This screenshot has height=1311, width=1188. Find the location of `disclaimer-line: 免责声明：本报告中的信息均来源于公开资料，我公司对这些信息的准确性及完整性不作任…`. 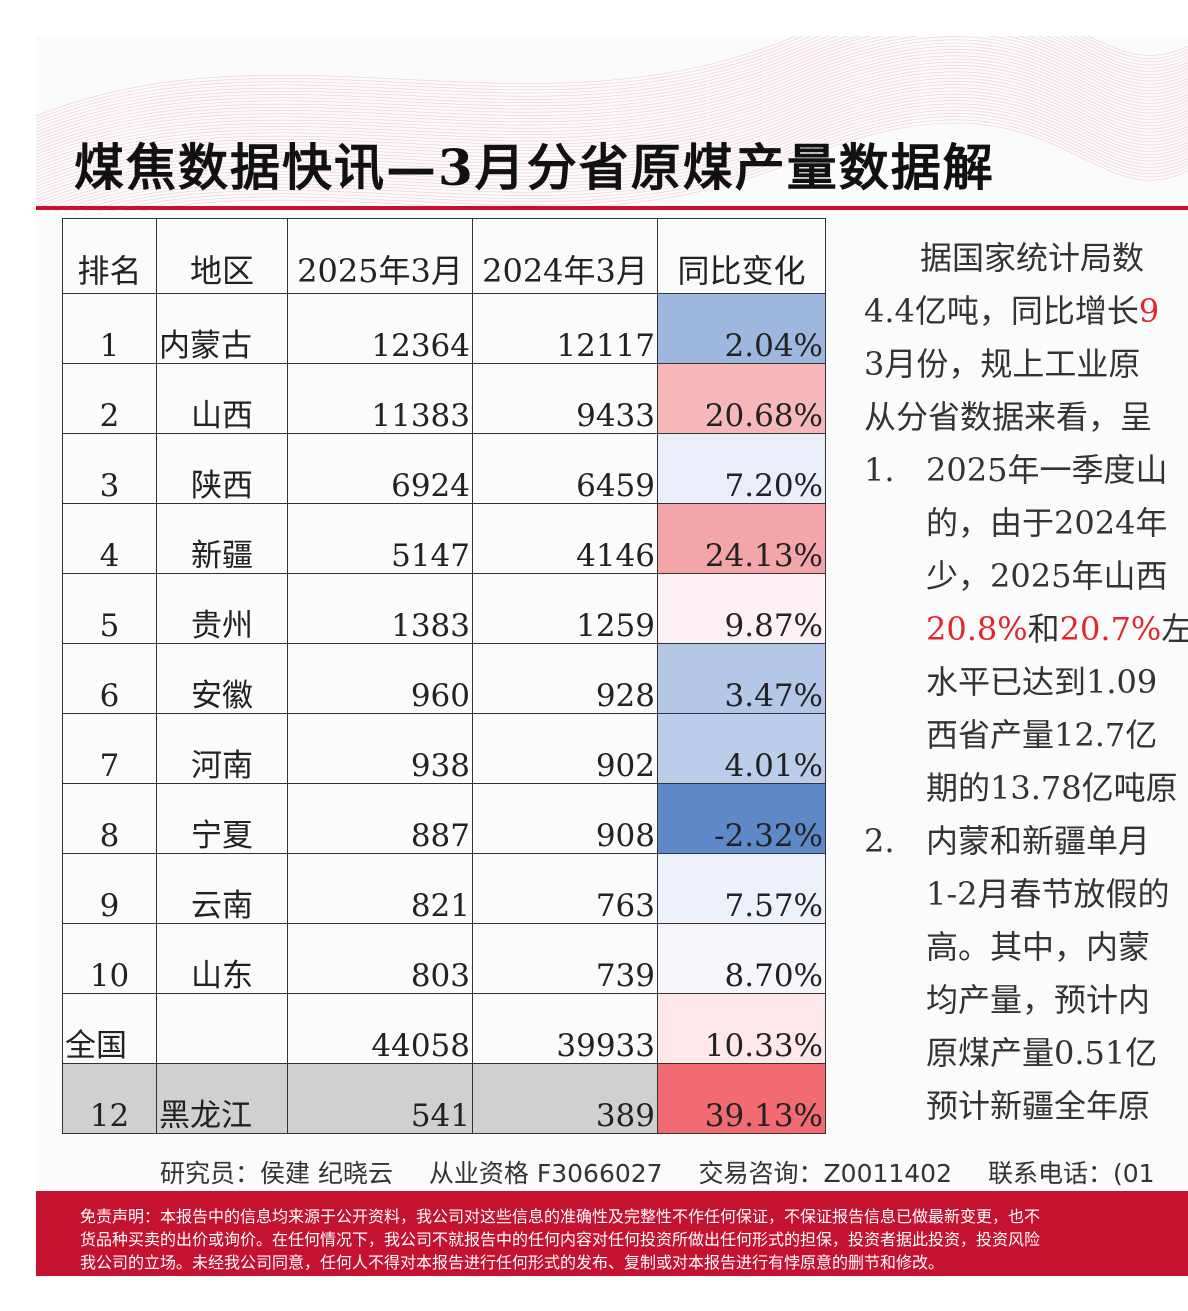

disclaimer-line: 免责声明：本报告中的信息均来源于公开资料，我公司对这些信息的准确性及完整性不作任… is located at coordinates (560, 1216).